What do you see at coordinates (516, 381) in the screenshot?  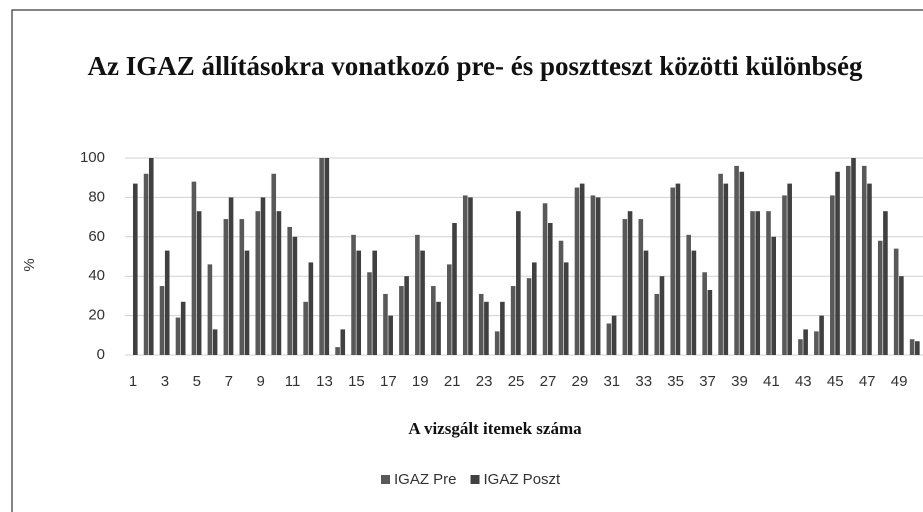 I see `x-tick-label: 25` at bounding box center [516, 381].